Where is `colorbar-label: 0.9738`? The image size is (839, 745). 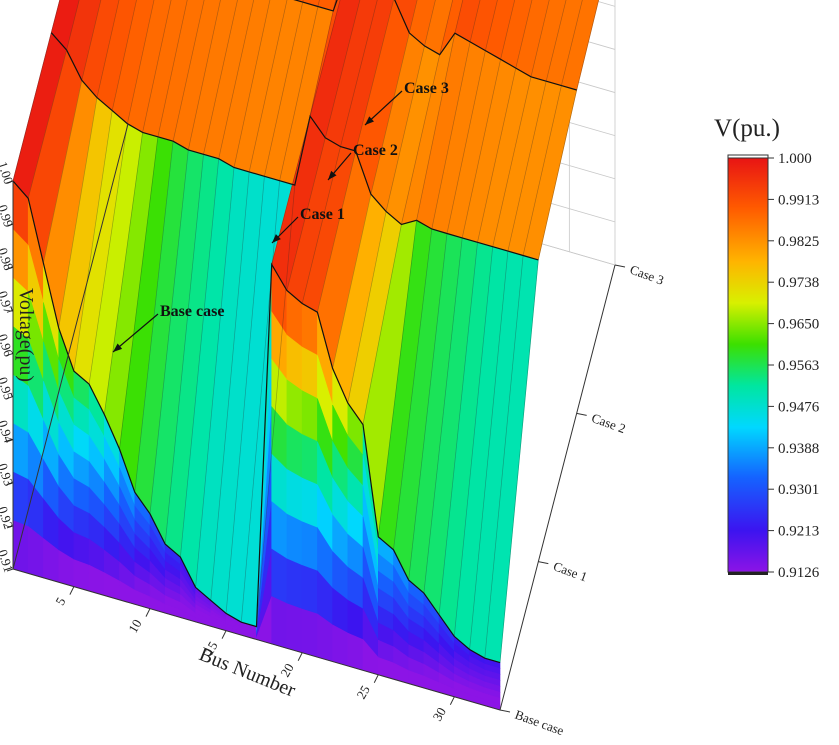
colorbar-label: 0.9738 is located at coordinates (798, 283).